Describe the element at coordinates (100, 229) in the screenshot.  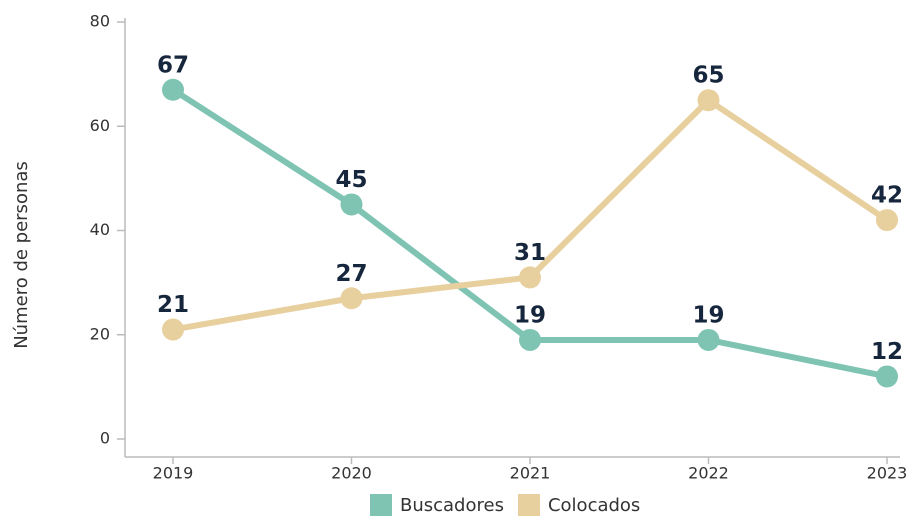
I see `y-tick-label: 40` at that location.